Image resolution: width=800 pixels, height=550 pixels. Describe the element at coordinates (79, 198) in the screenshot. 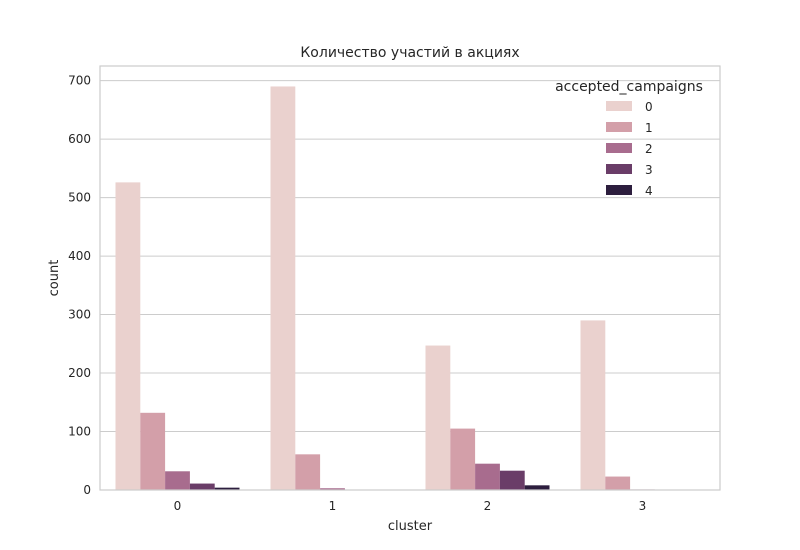

I see `y-tick-label: 500` at that location.